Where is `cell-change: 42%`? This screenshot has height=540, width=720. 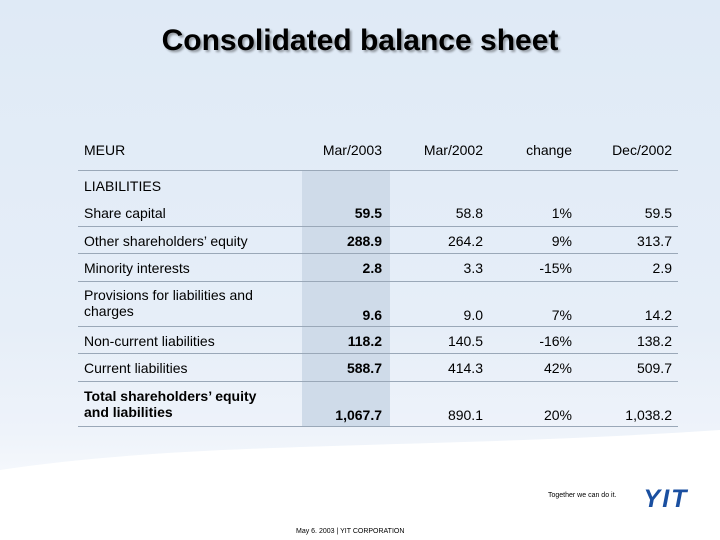
cell-change: 42% is located at coordinates (557, 368).